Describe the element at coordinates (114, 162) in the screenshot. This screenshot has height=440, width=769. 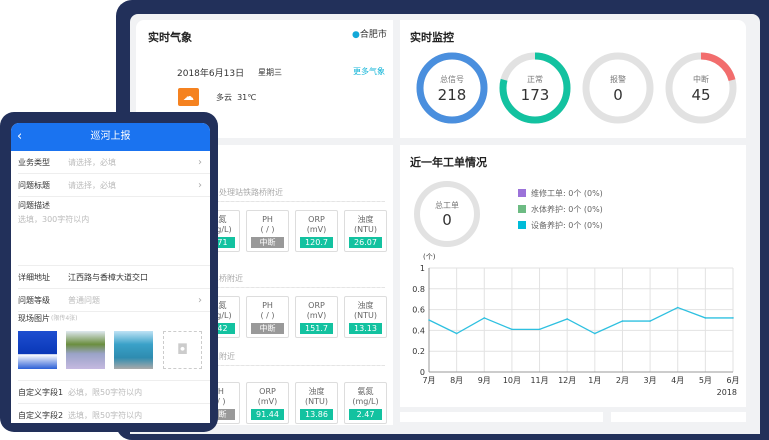
I see `field-business-type: 业务类型 请选择，必填 ›` at that location.